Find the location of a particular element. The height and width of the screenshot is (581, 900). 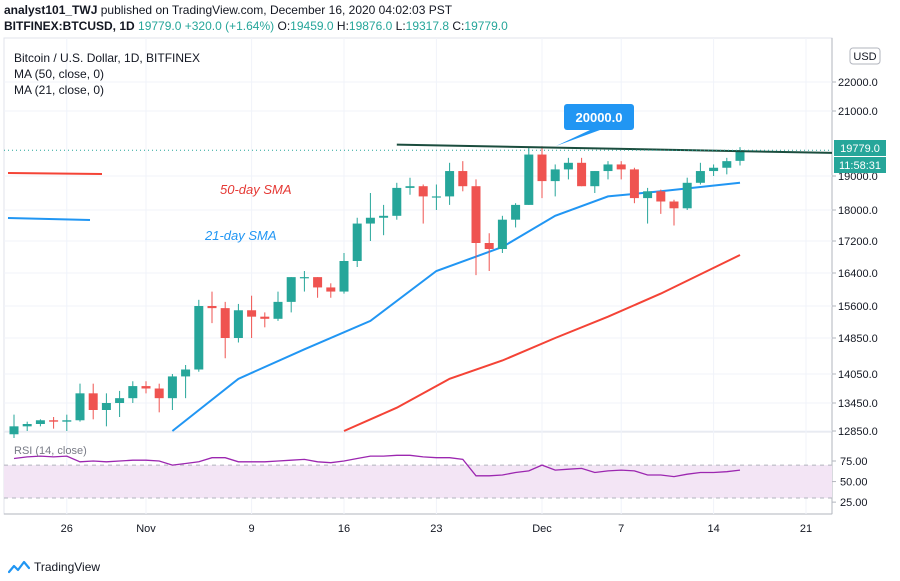

rsi-indicator is located at coordinates (418, 476).